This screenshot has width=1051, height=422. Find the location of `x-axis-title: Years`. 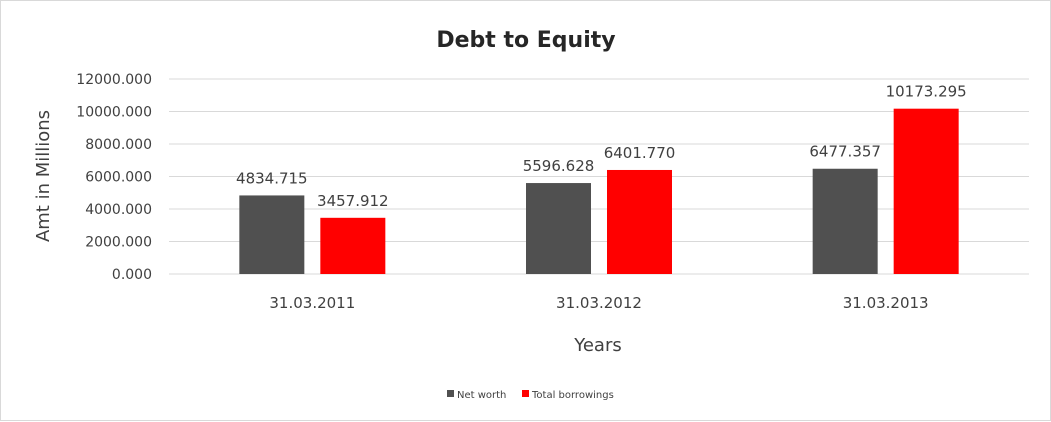

x-axis-title: Years is located at coordinates (597, 345).